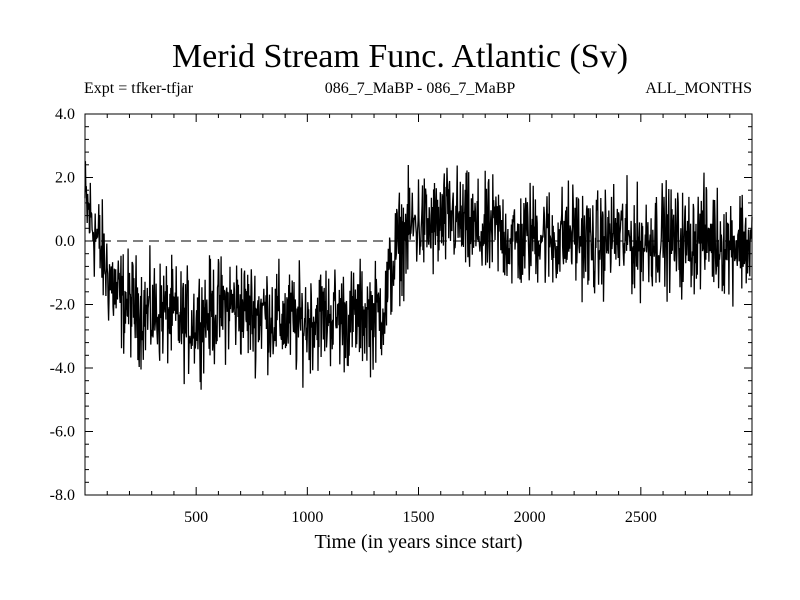 The image size is (800, 600). Describe the element at coordinates (62, 368) in the screenshot. I see `y-tick-label: -4.0` at that location.